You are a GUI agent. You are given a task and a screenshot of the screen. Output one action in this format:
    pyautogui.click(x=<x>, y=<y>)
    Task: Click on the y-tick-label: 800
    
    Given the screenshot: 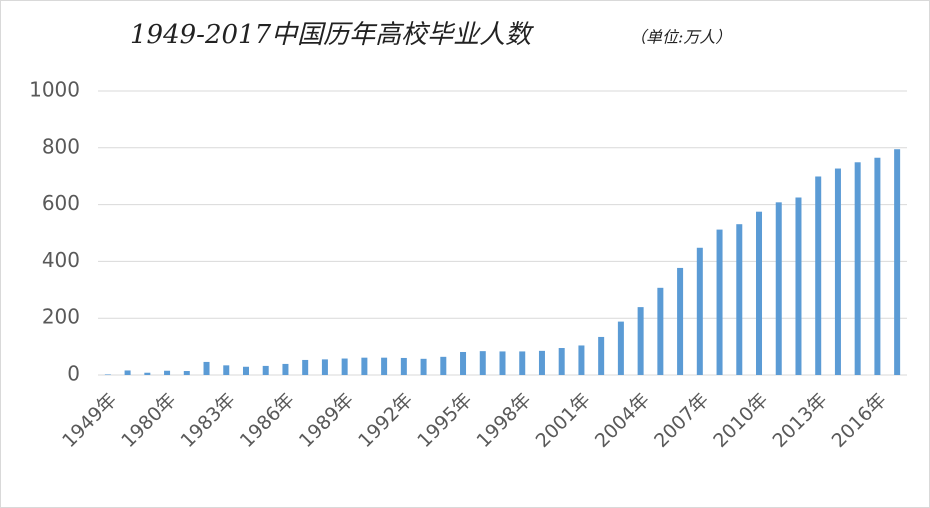 What is the action you would take?
    pyautogui.click(x=61, y=146)
    